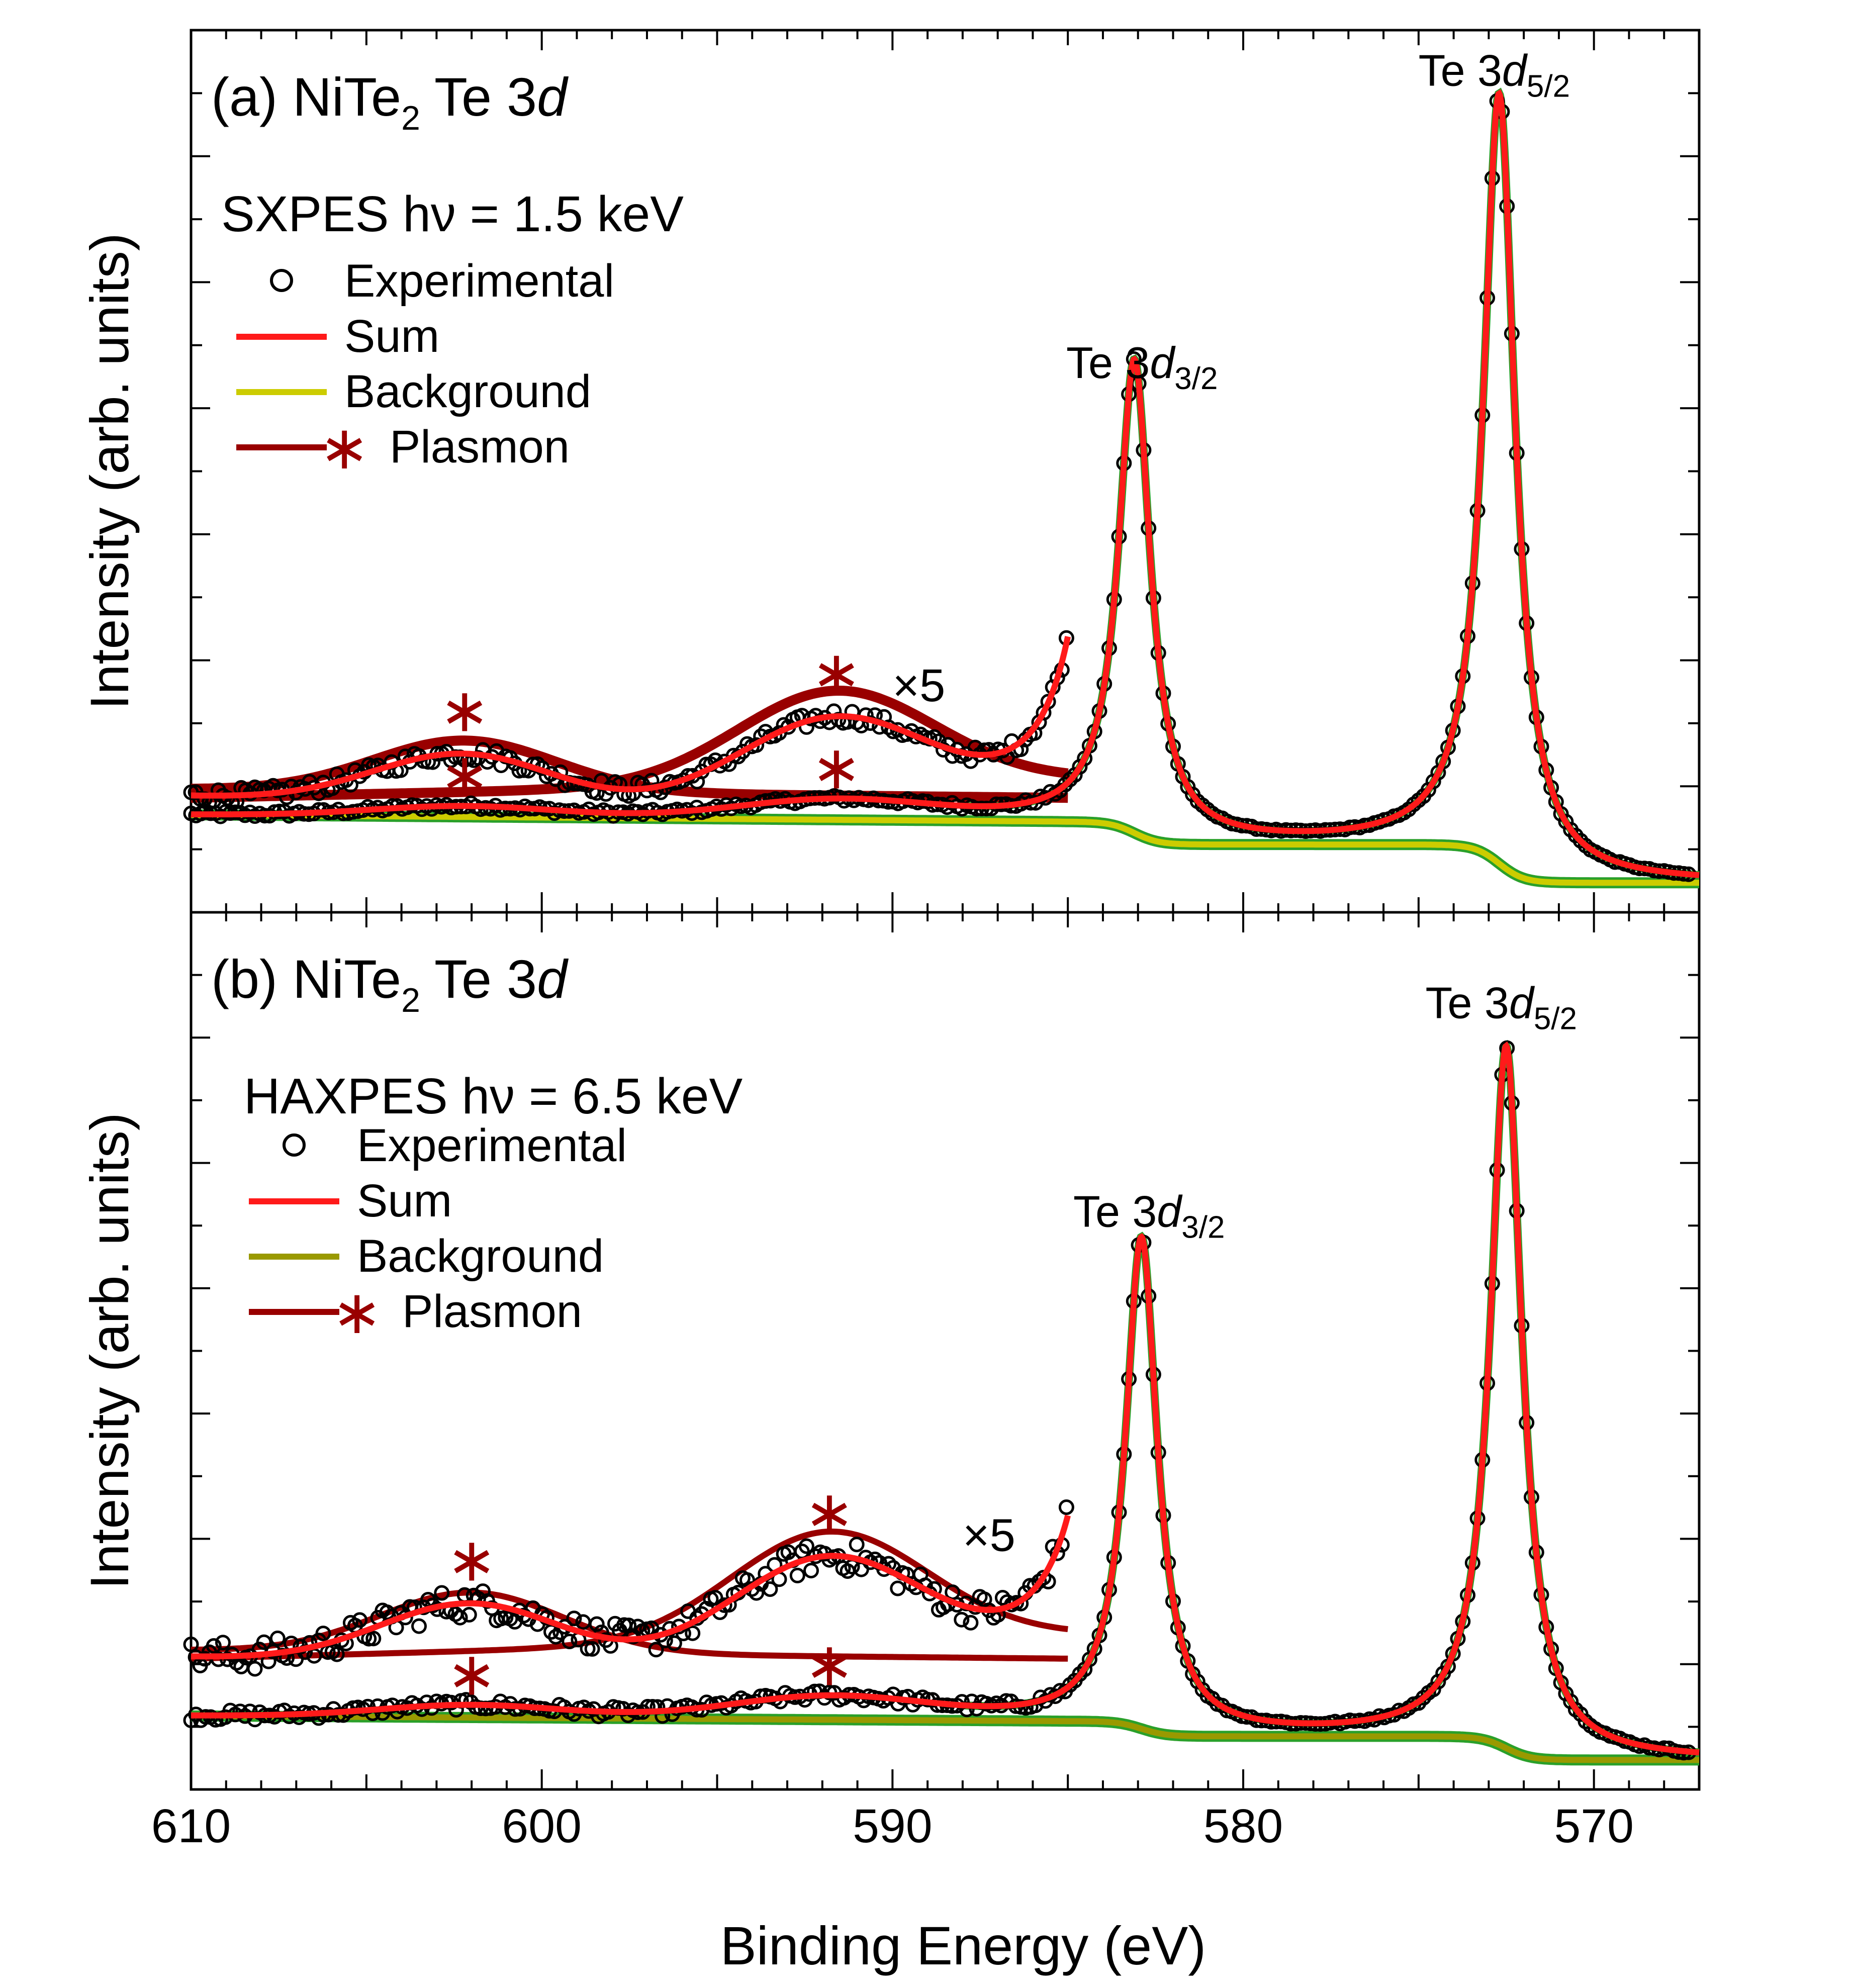  I want to click on x-axis: 610 600 590 580 570, so click(893, 1827).